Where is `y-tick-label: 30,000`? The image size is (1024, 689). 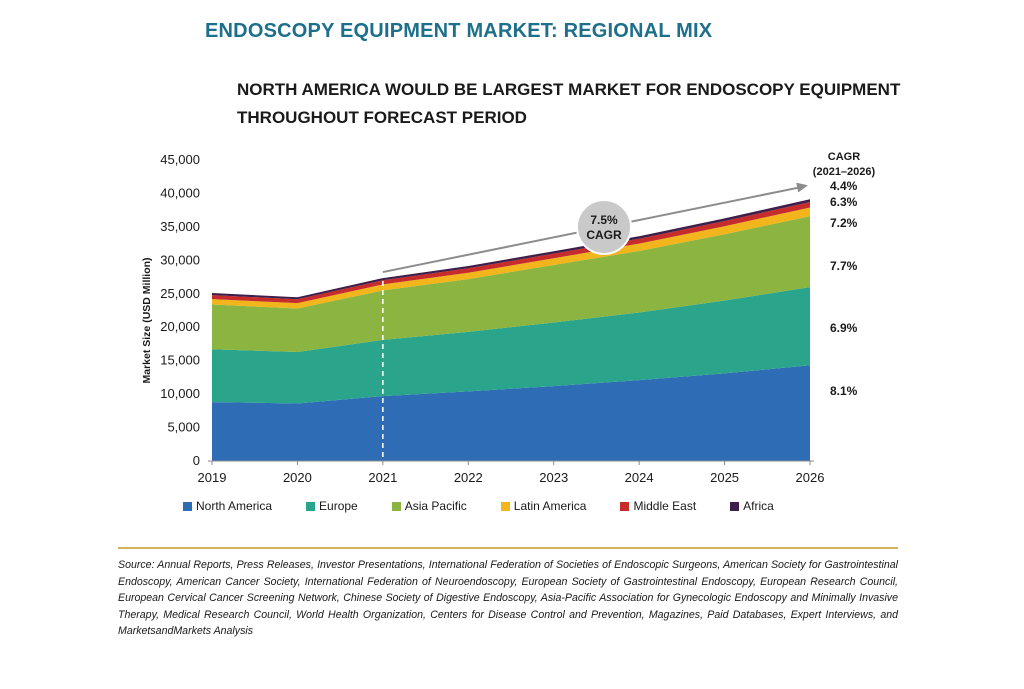
y-tick-label: 30,000 is located at coordinates (180, 259).